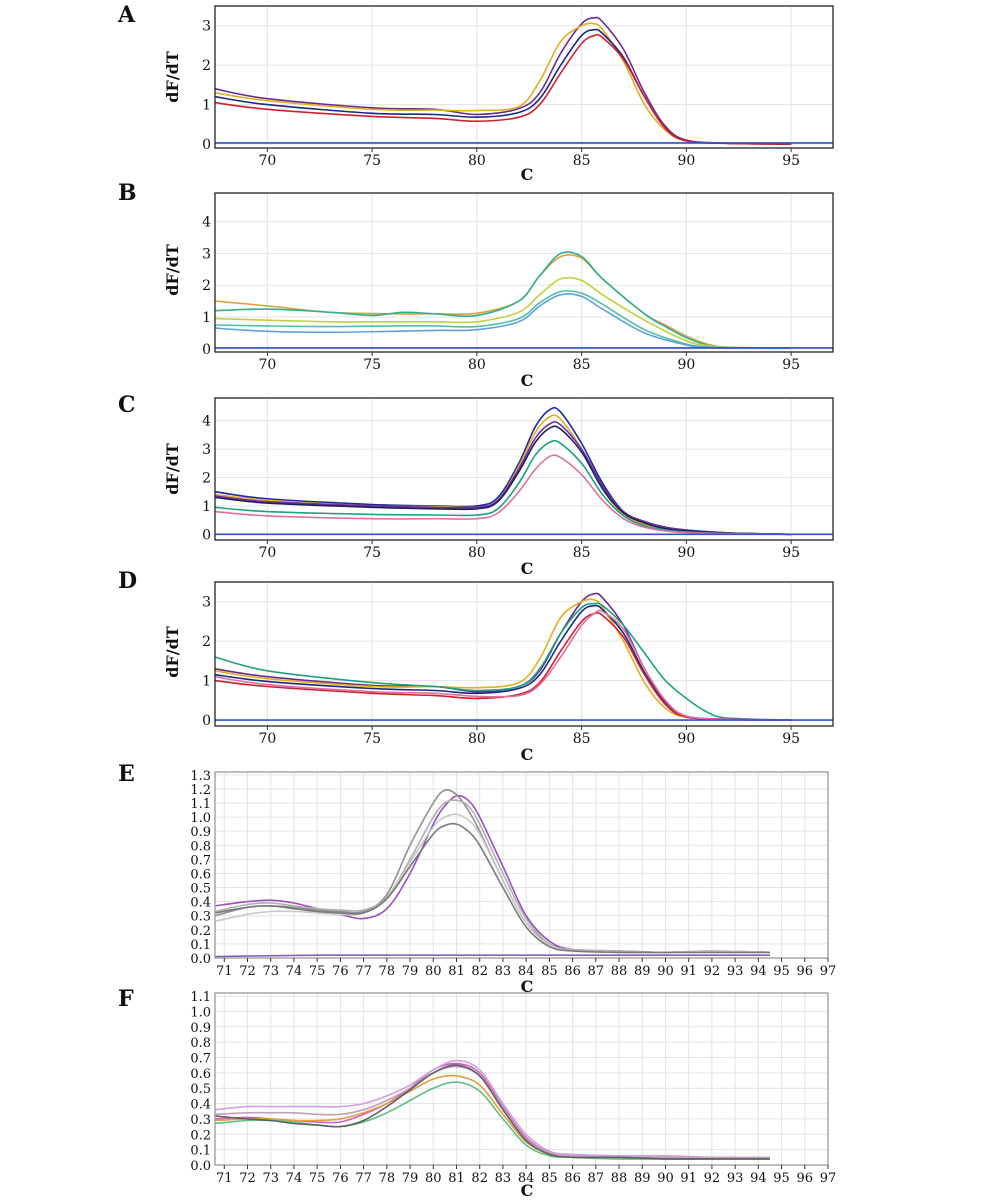 The image size is (1000, 1203). Describe the element at coordinates (200, 917) in the screenshot. I see `y-tick-label: 0.3` at that location.